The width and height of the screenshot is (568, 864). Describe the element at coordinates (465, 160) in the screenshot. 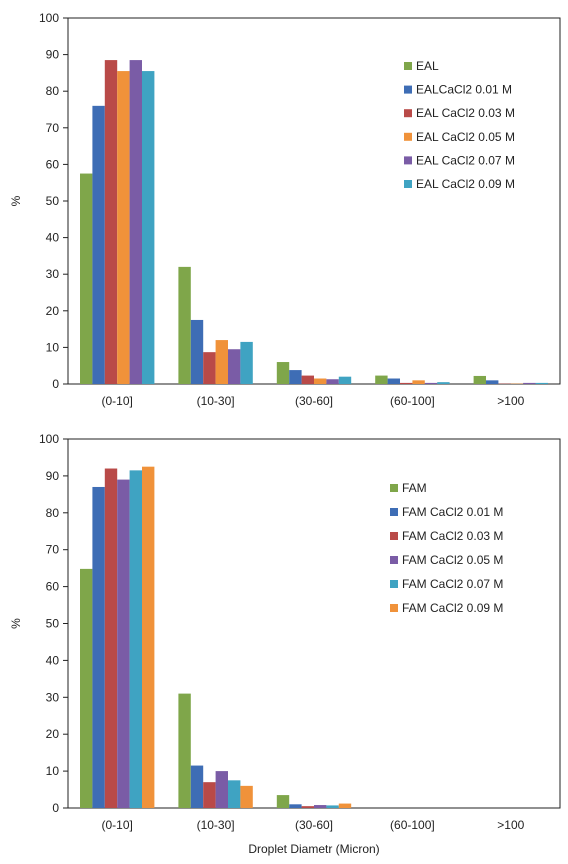

I see `legend-label: EAL CaCl2 0.07 M` at that location.